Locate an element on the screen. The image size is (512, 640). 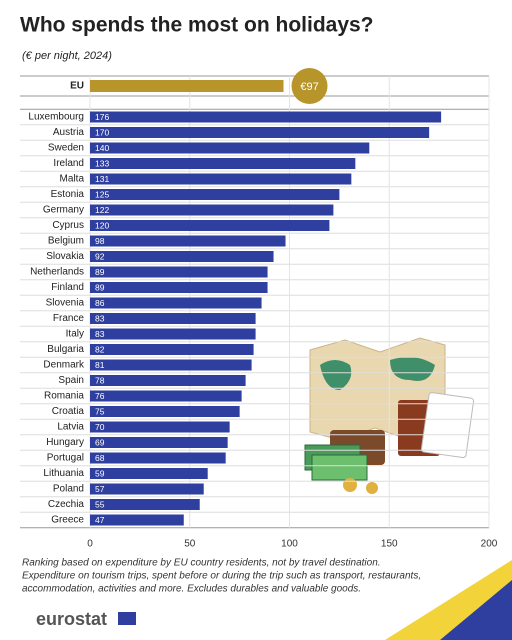
chart-title: Who spends the most on holidays? is located at coordinates (197, 25).